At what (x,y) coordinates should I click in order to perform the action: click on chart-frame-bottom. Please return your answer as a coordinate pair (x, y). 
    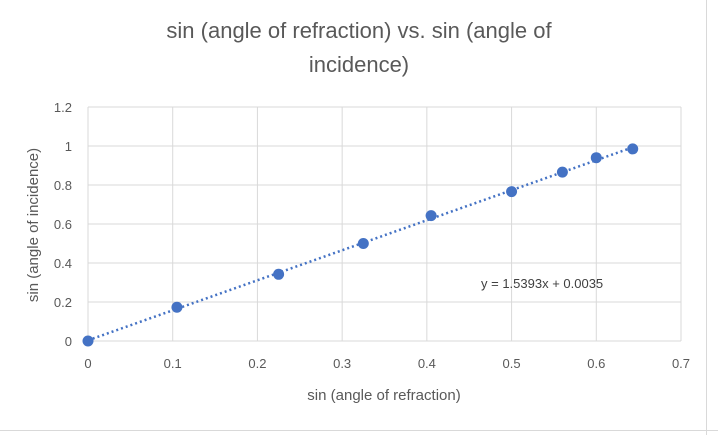
    Looking at the image, I should click on (359, 430).